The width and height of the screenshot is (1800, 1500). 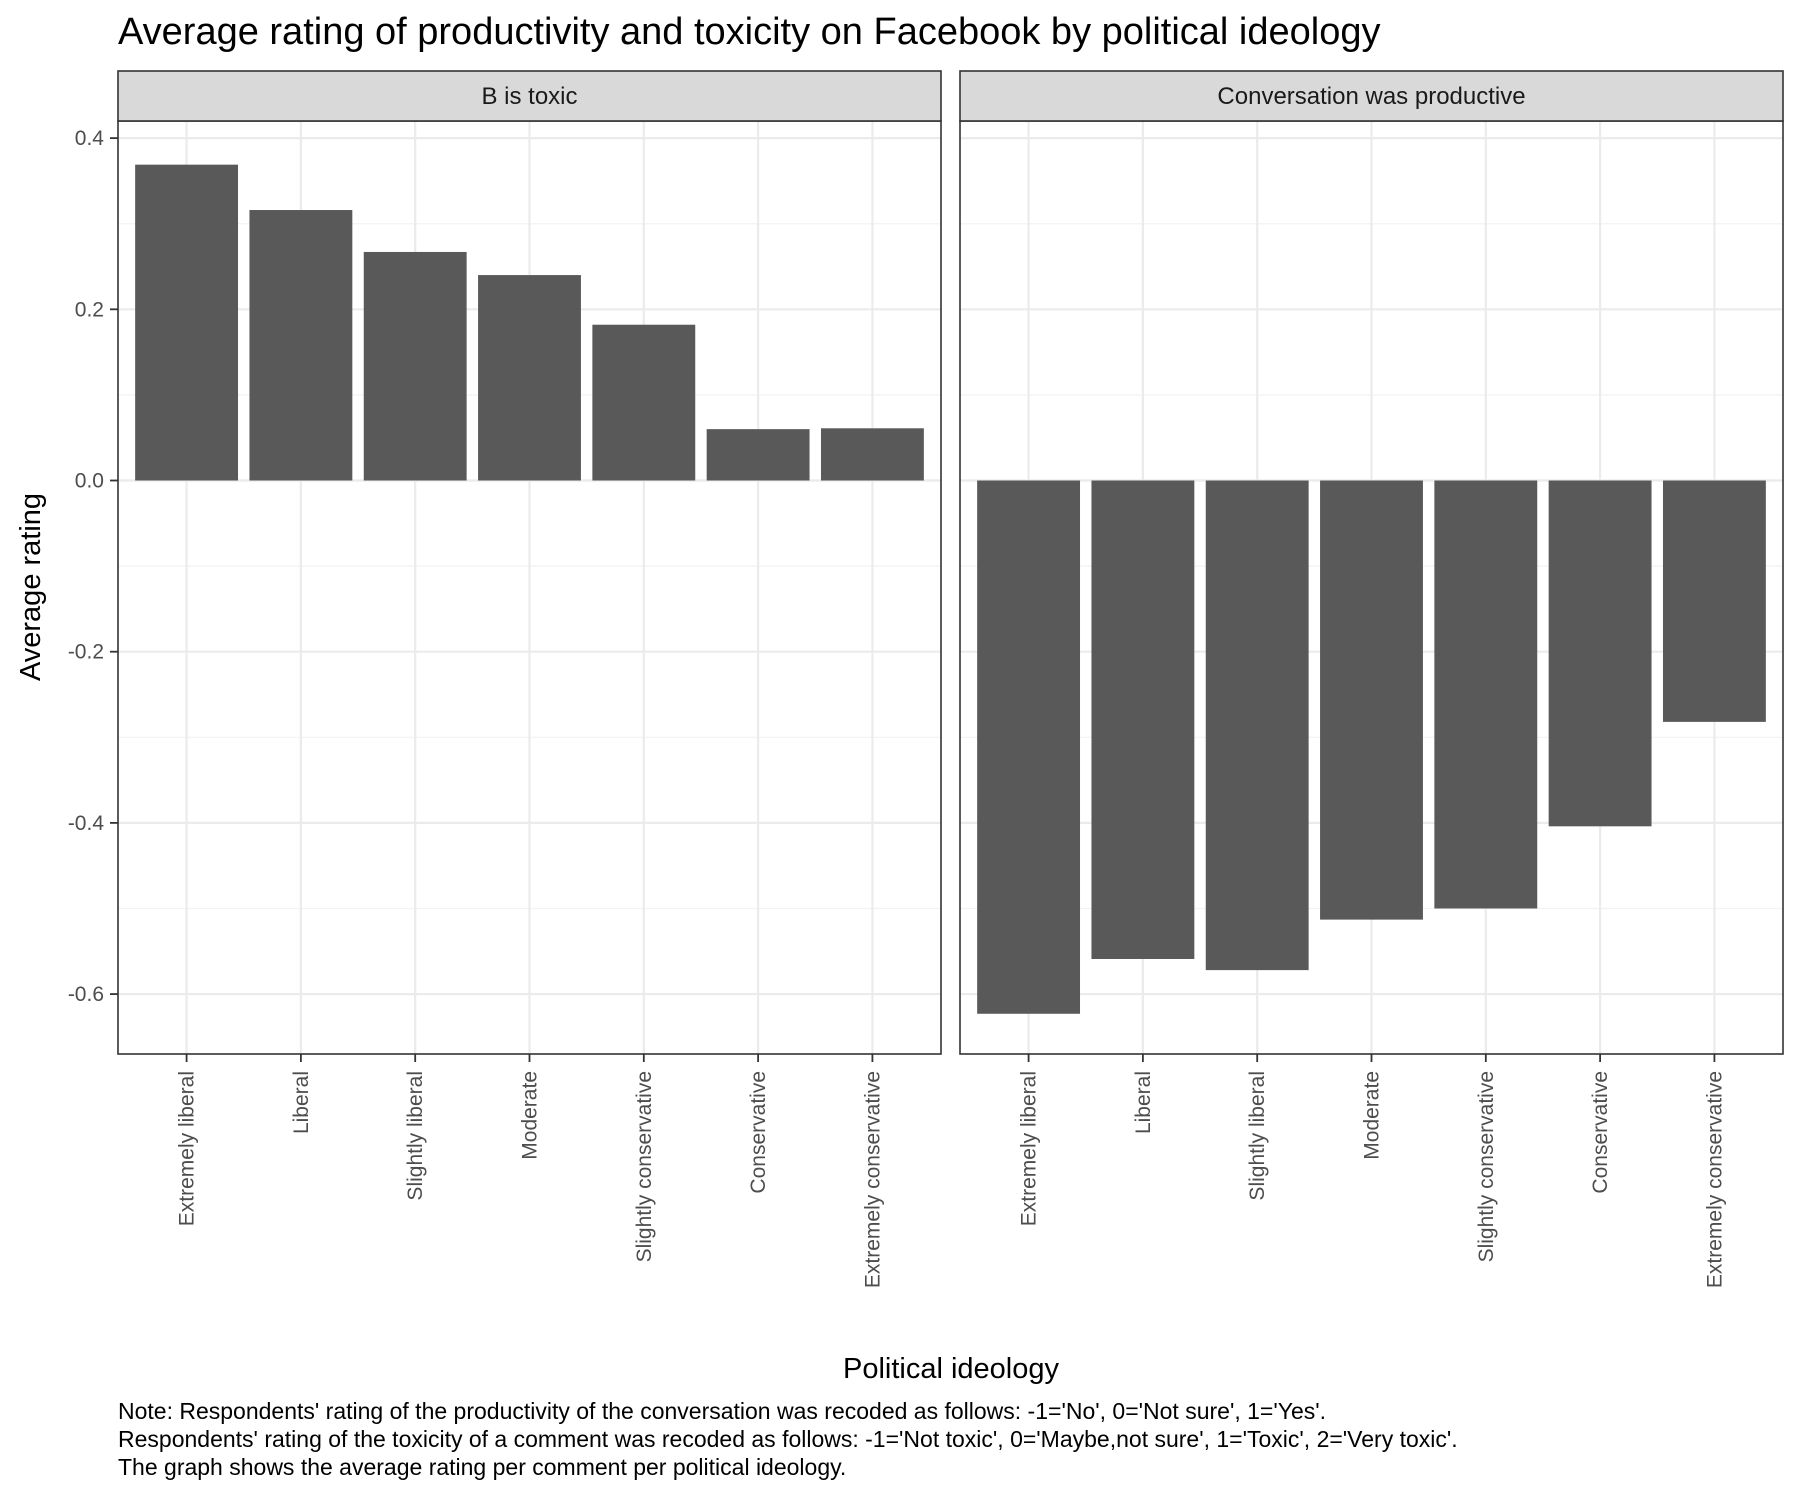 I want to click on y-tick-label: 0.2, so click(x=89, y=309).